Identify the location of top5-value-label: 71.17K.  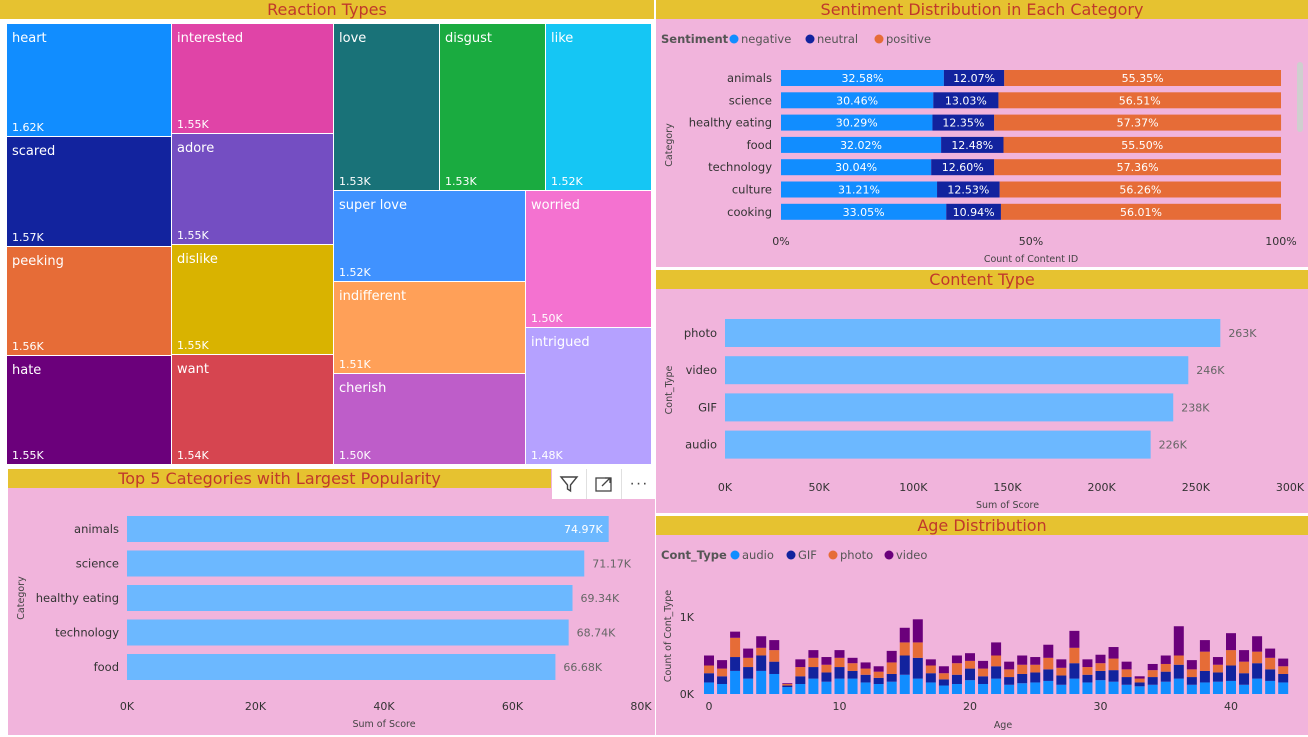
(611, 564).